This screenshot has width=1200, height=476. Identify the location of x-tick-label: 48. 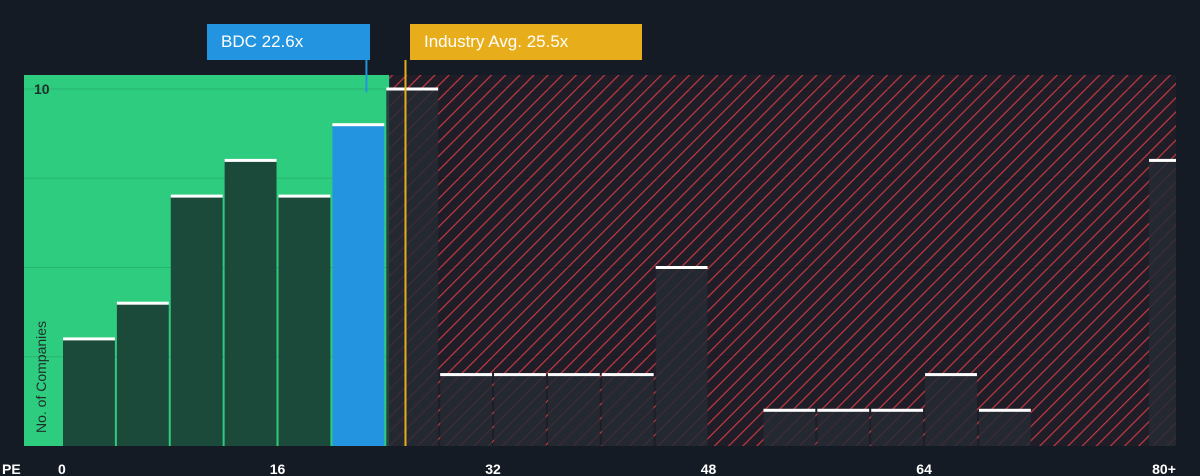
(709, 468).